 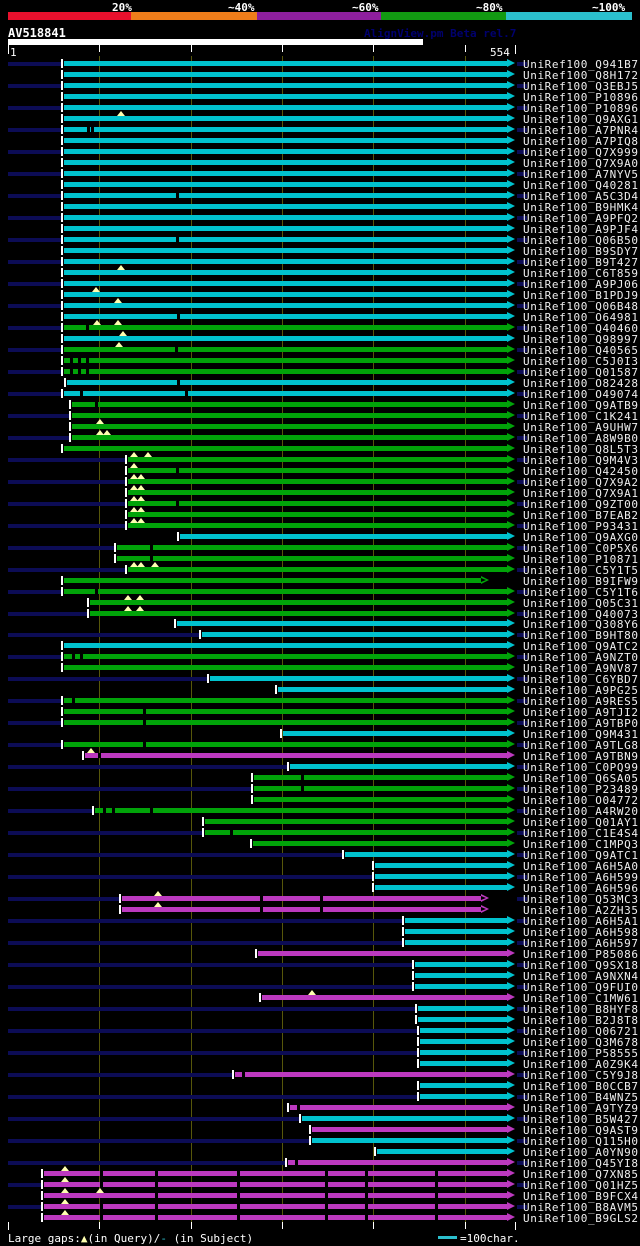 I want to click on hit-label: UniRef100_Q115H0, so click(x=581, y=1141).